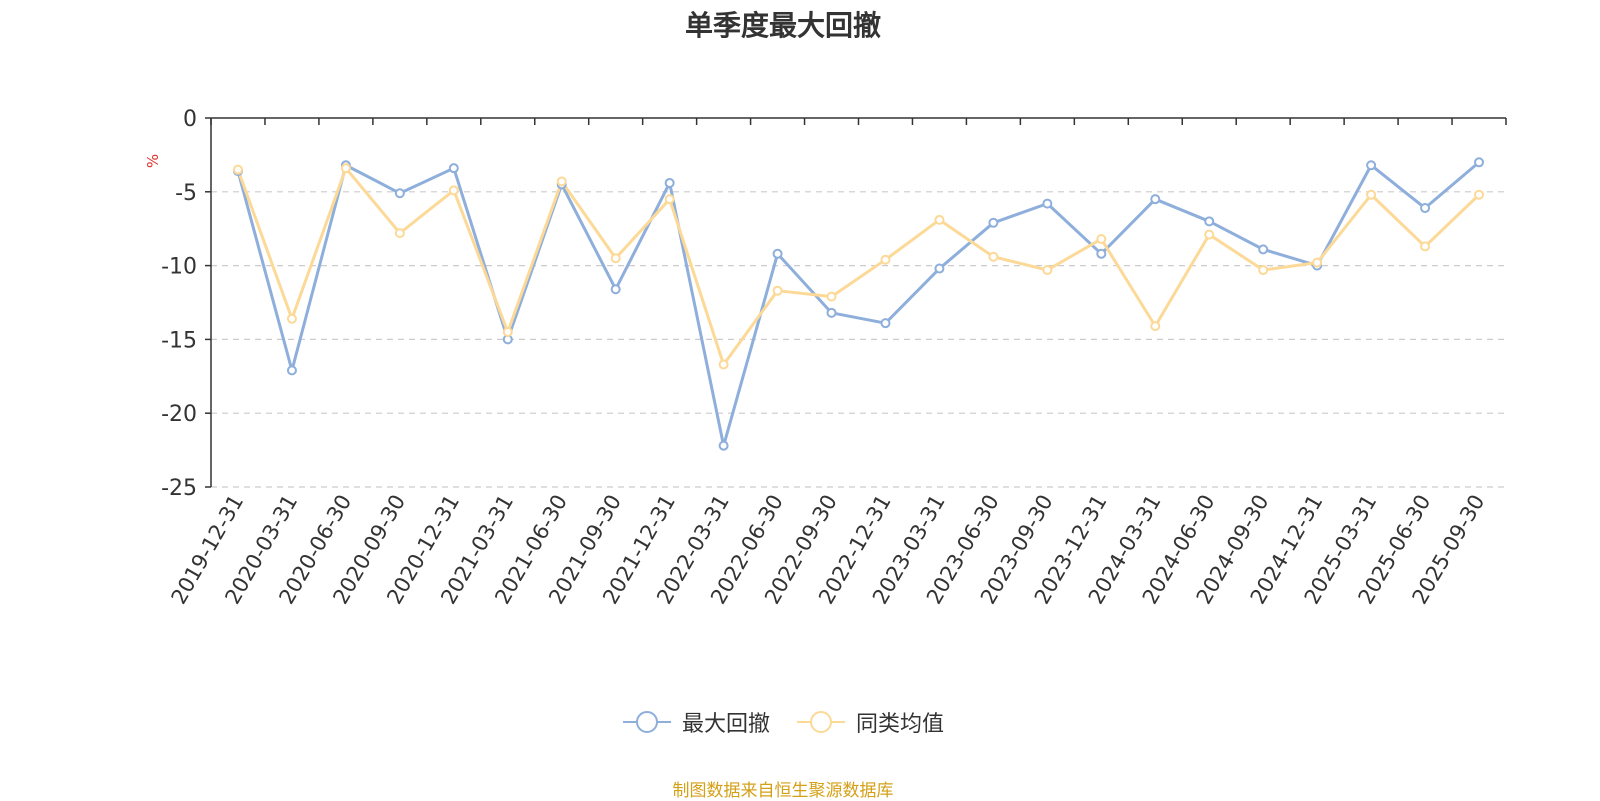  What do you see at coordinates (186, 193) in the screenshot?
I see `y-tick-label: -5` at bounding box center [186, 193].